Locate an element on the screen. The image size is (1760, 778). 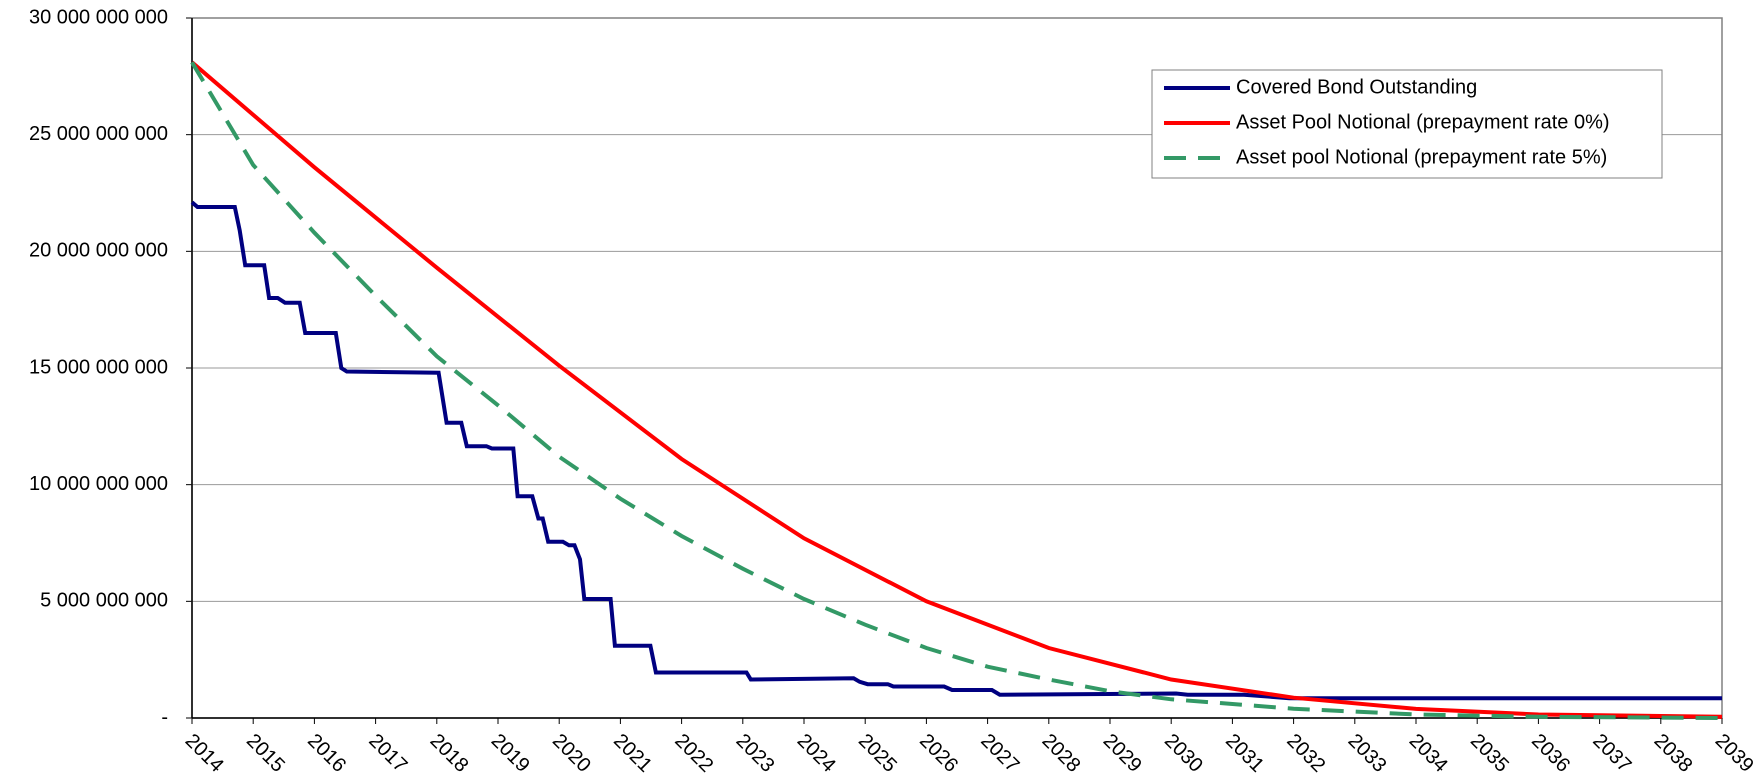
y-tick-label: 10 000 000 000 is located at coordinates (98, 484).